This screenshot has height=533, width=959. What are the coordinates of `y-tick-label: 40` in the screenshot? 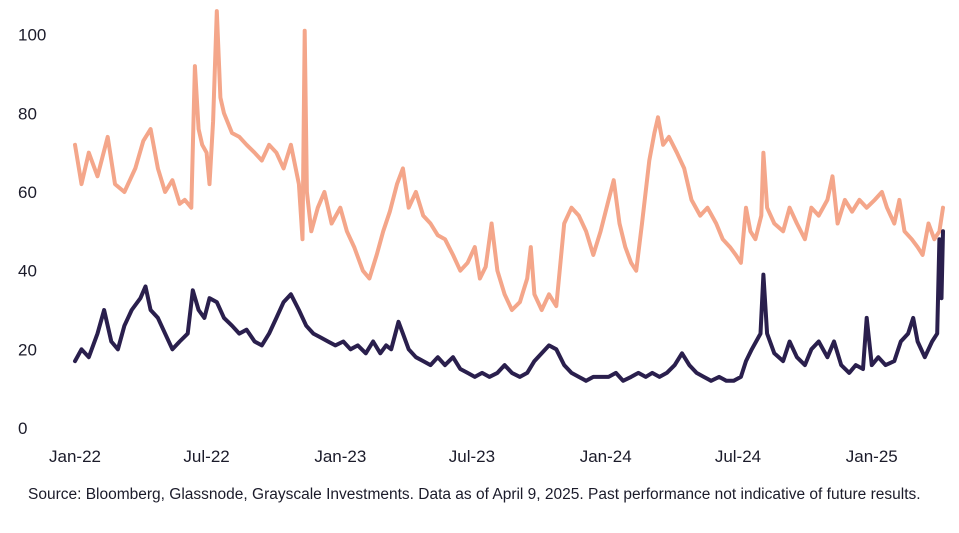 It's located at (27, 271).